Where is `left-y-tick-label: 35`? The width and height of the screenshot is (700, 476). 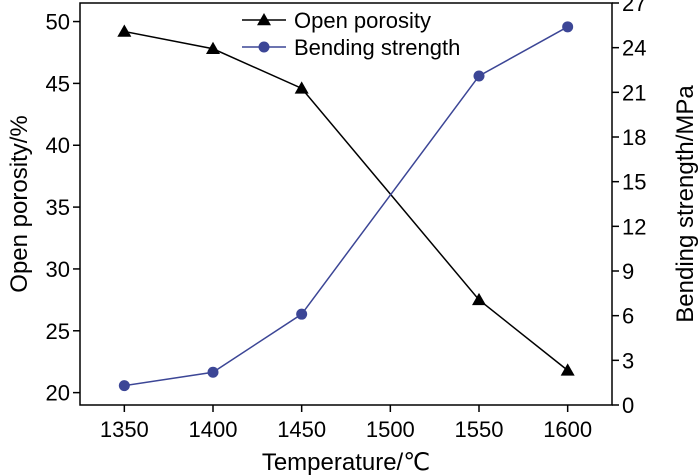
left-y-tick-label: 35 is located at coordinates (58, 207).